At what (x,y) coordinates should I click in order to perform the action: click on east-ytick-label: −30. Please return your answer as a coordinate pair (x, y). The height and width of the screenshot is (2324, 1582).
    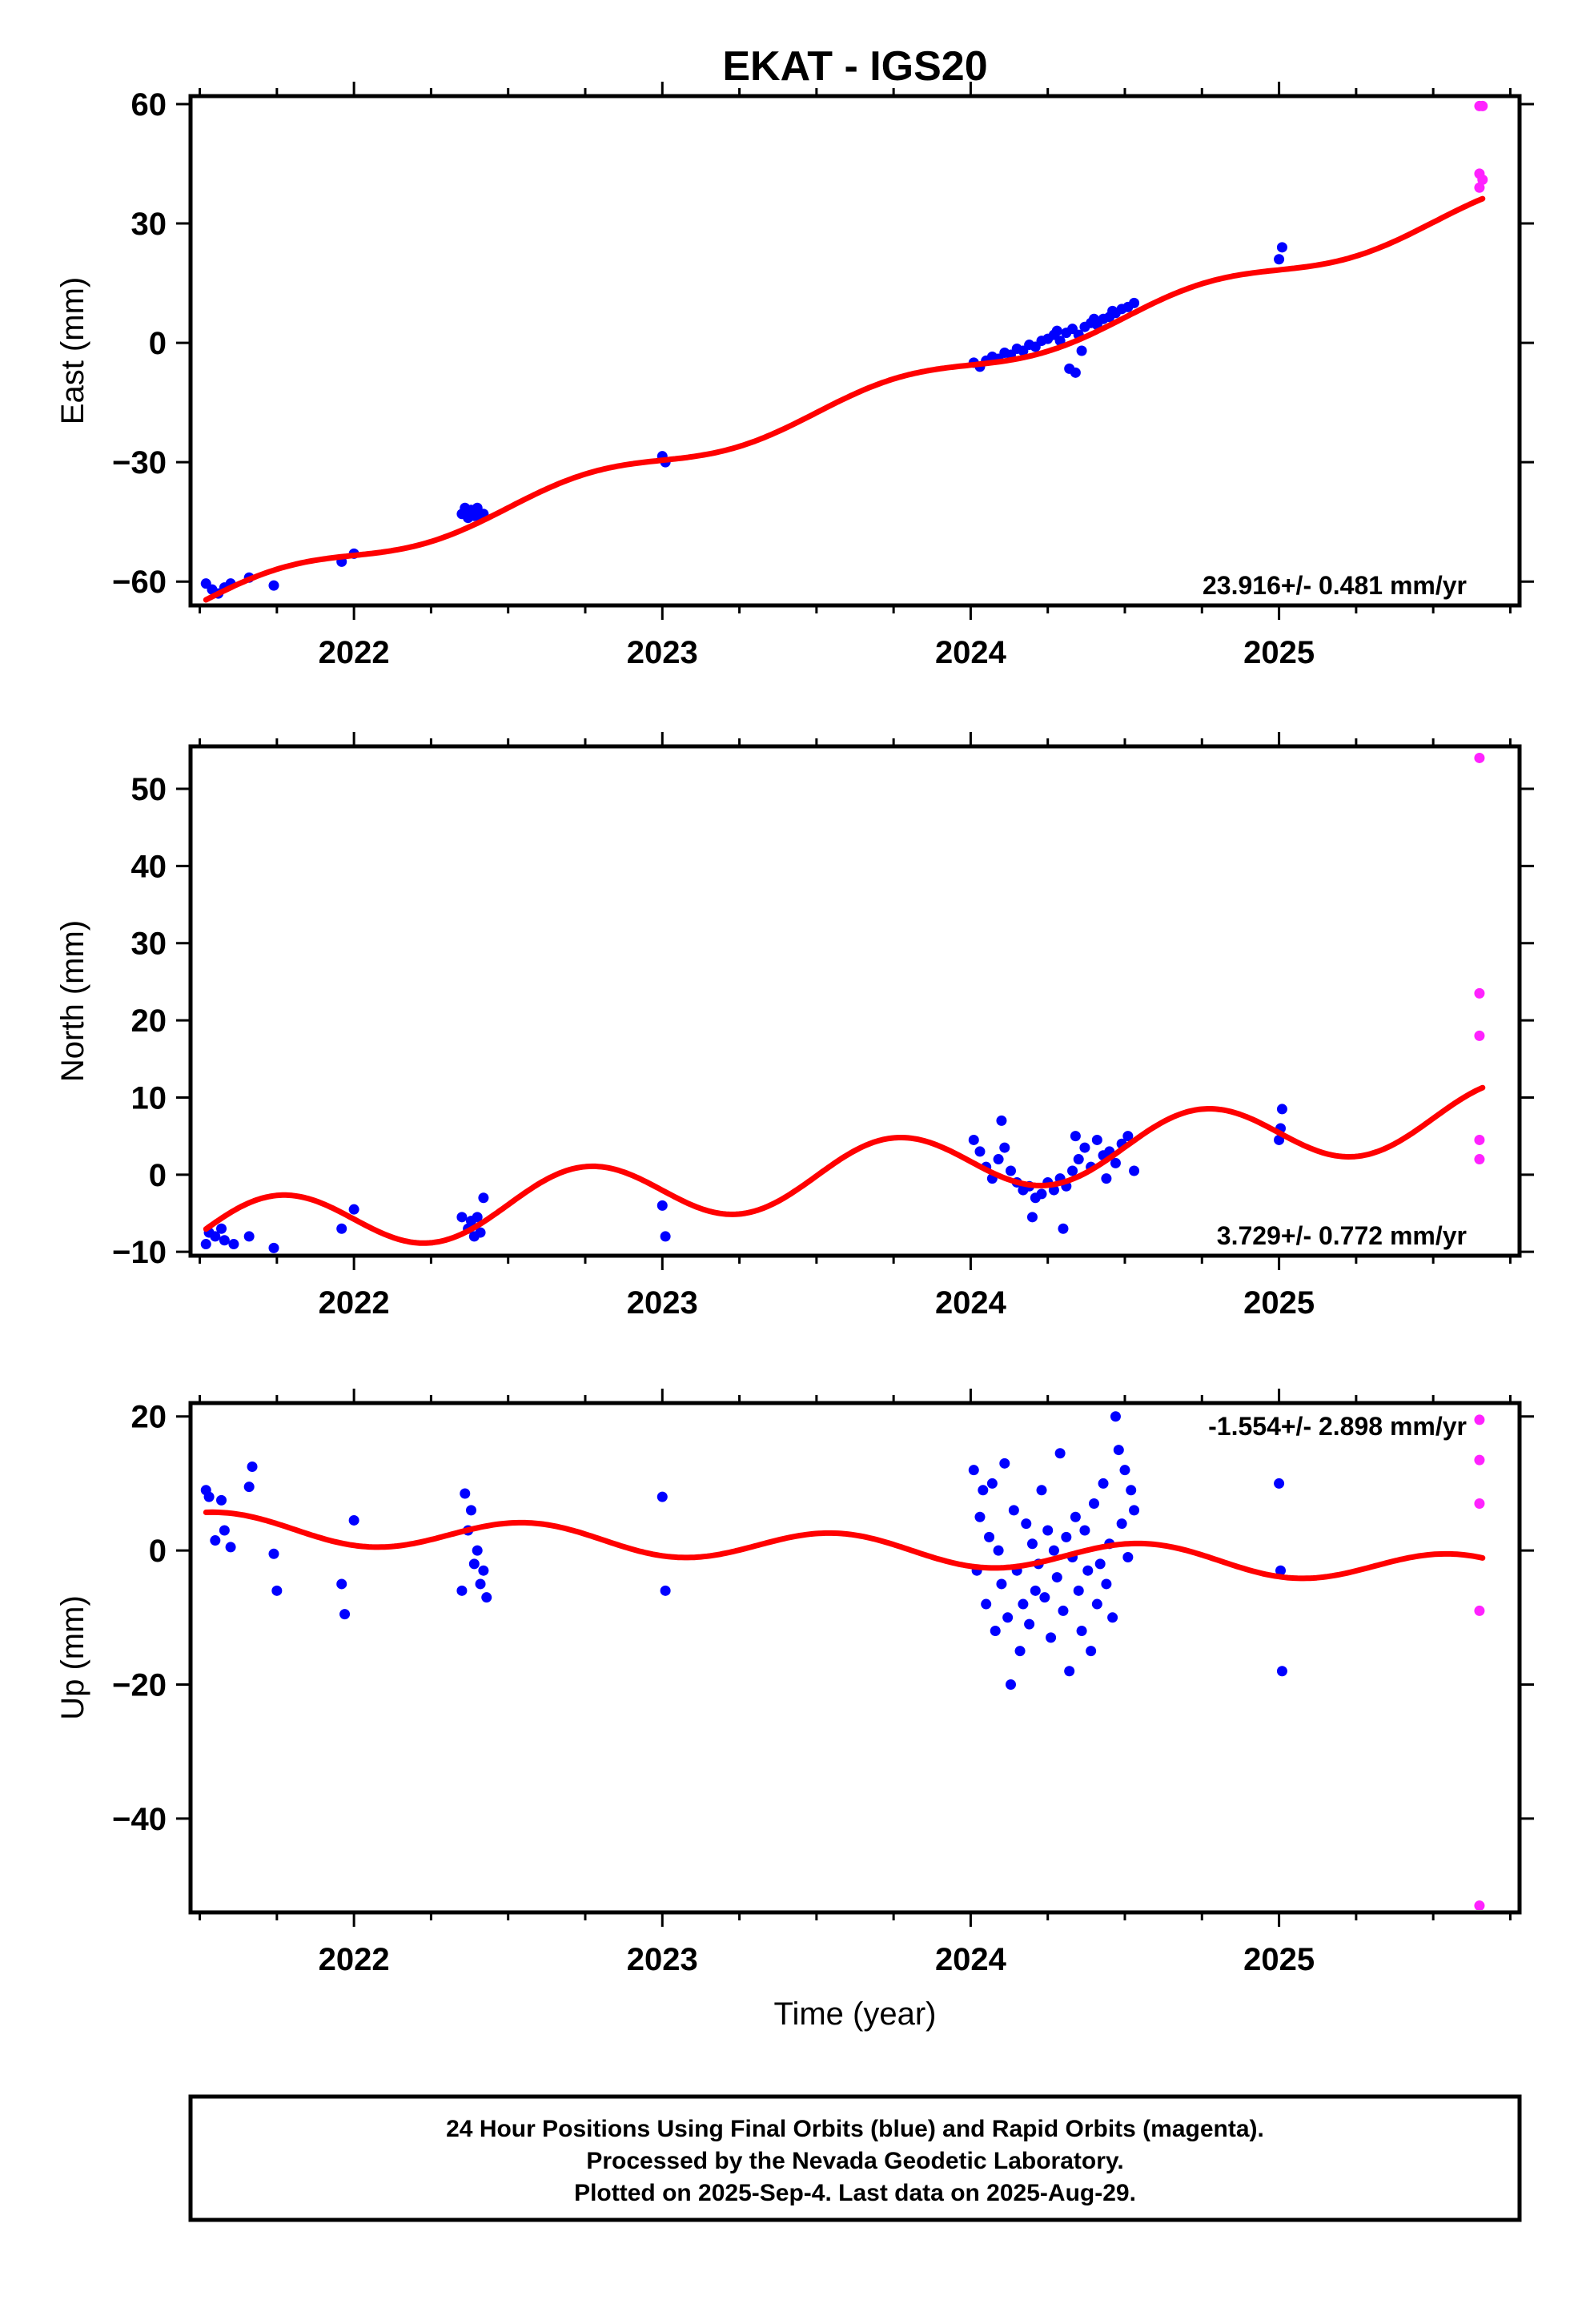
    Looking at the image, I should click on (139, 463).